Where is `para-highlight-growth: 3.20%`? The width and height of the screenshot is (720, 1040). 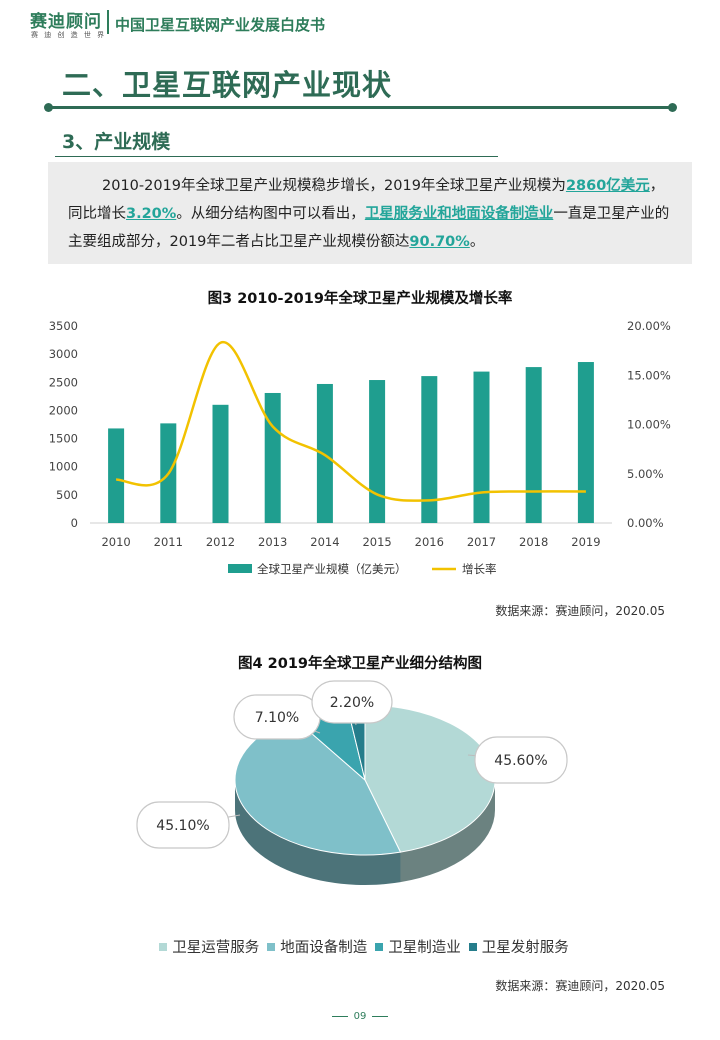
para-highlight-growth: 3.20% is located at coordinates (151, 214).